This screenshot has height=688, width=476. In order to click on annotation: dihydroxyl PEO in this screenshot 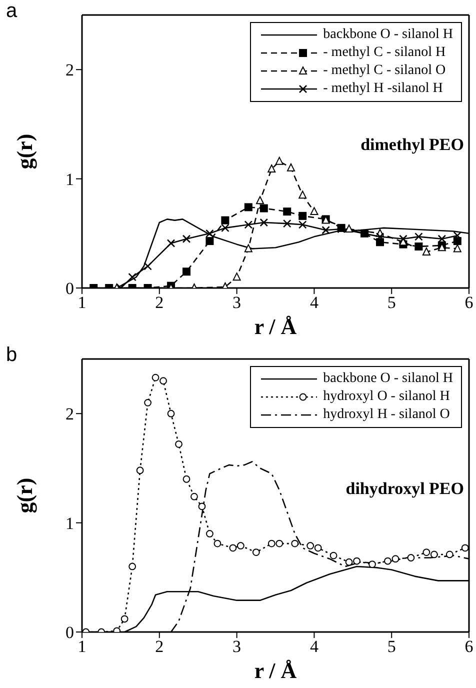, I will do `click(405, 489)`.